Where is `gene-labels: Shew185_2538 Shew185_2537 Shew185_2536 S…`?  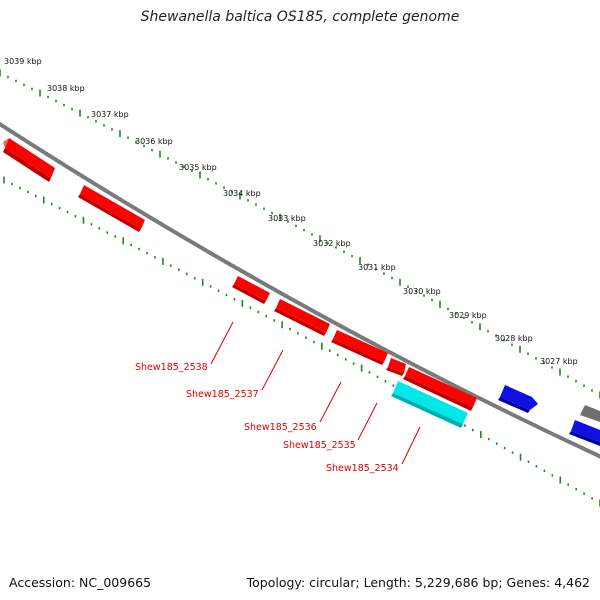
gene-labels: Shew185_2538 Shew185_2537 Shew185_2536 S… is located at coordinates (267, 418).